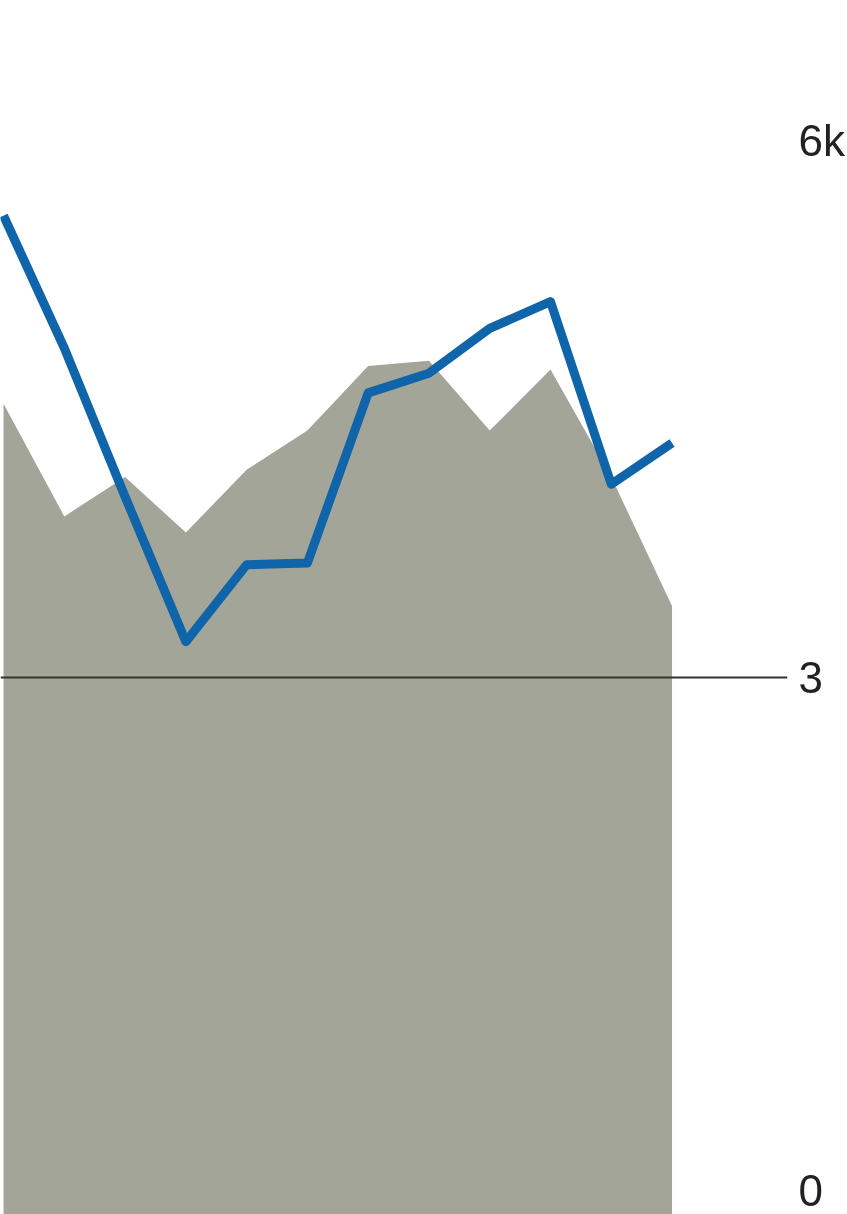  What do you see at coordinates (810, 1189) in the screenshot?
I see `y-tick-label: 0` at bounding box center [810, 1189].